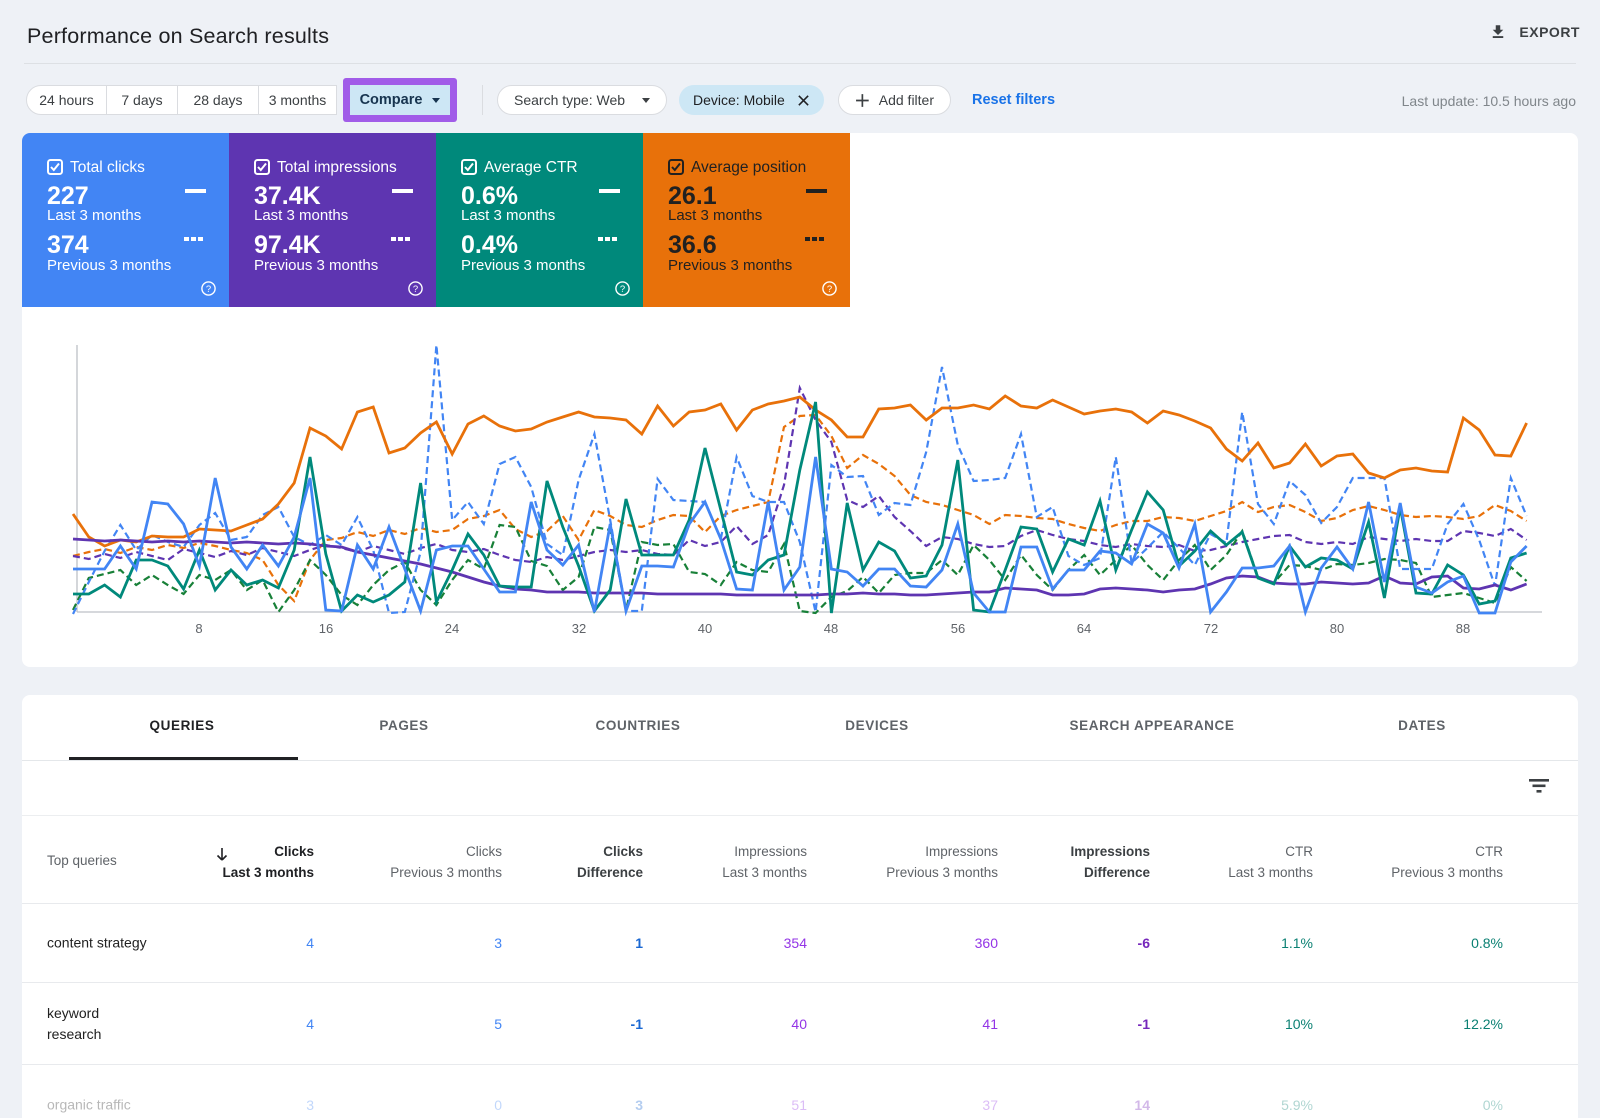 This screenshot has height=1118, width=1600. Describe the element at coordinates (958, 628) in the screenshot. I see `svg-text: 56` at that location.